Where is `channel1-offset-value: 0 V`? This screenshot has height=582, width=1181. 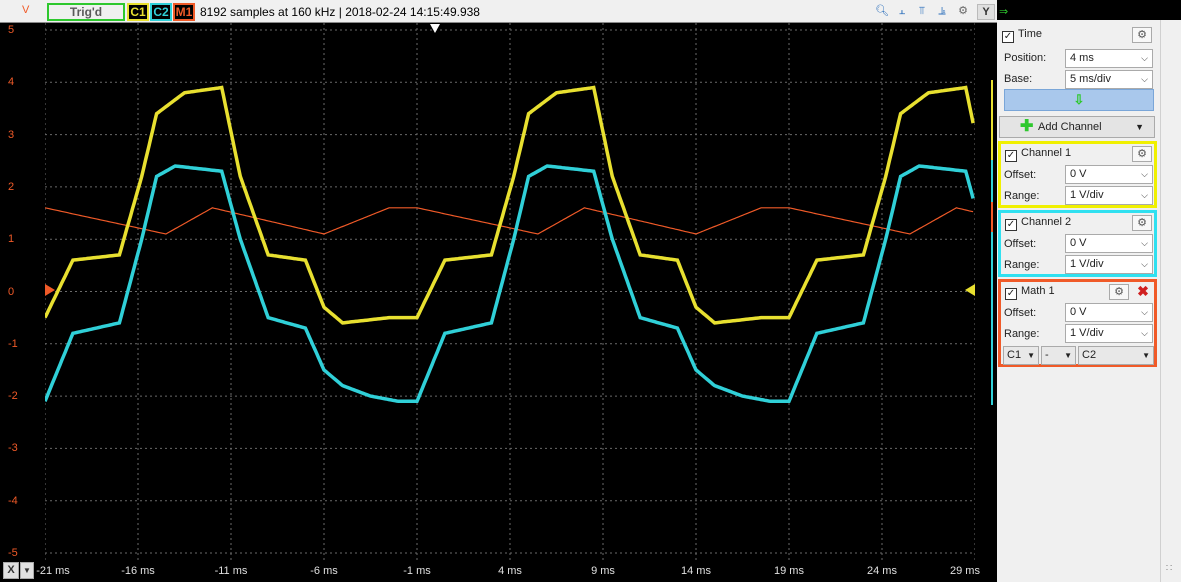 channel1-offset-value: 0 V is located at coordinates (1078, 174).